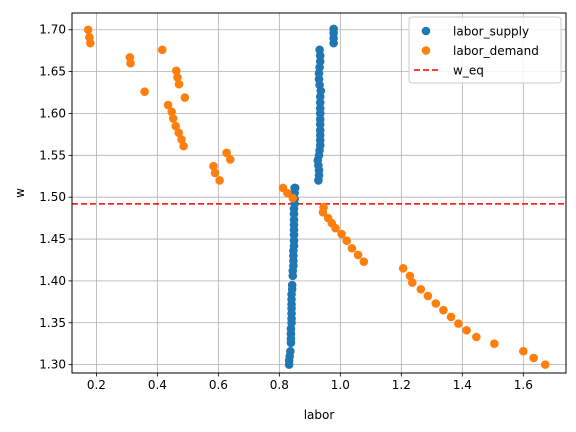 The image size is (576, 432). What do you see at coordinates (426, 50) in the screenshot?
I see `legend-marker-labor-demand` at bounding box center [426, 50].